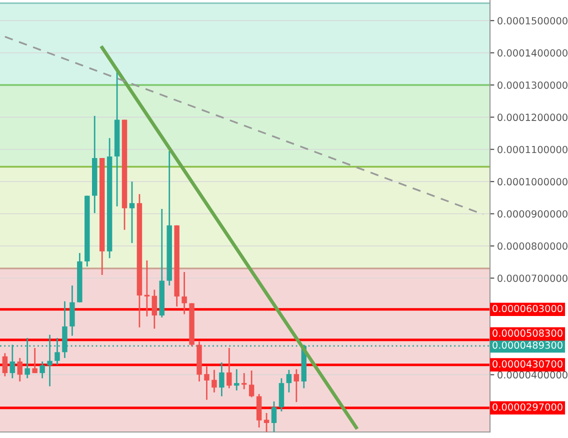 Image resolution: width=568 pixels, height=438 pixels. I want to click on ref-line-label: 0.0000430700, so click(527, 364).